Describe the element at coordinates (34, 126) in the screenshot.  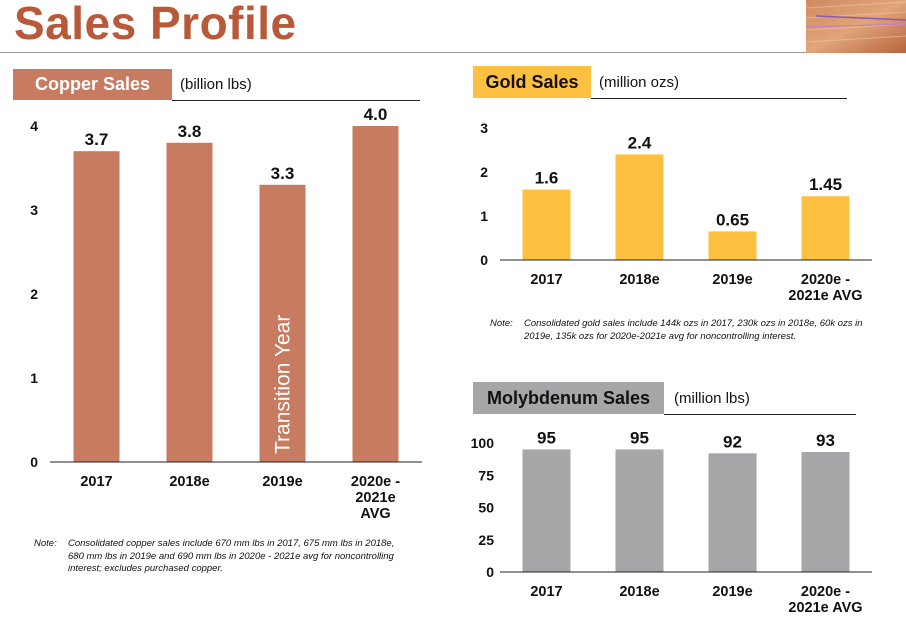
I see `copper-ytick-label: 4` at that location.